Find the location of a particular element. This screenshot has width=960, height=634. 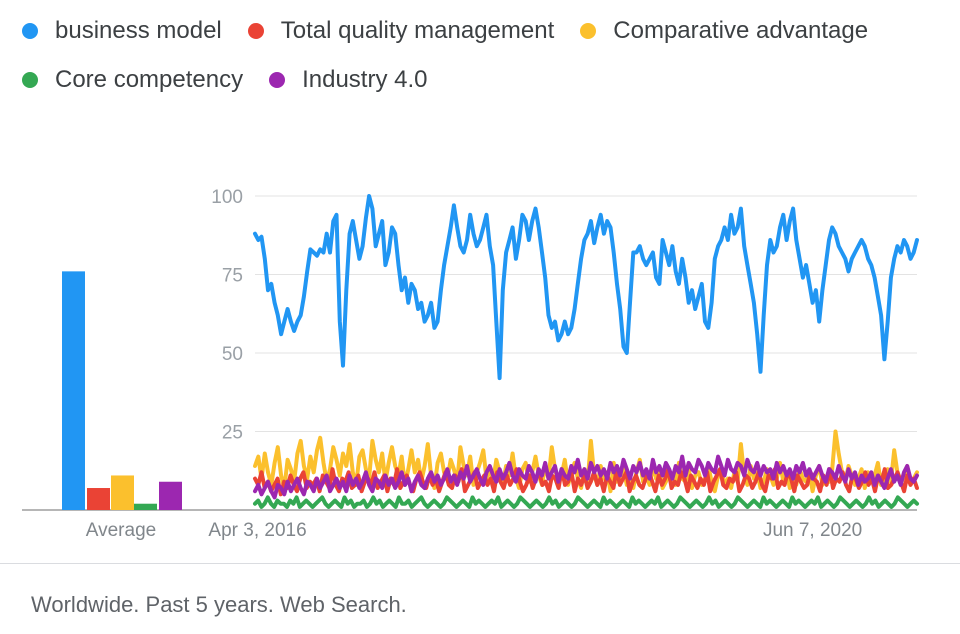

average-bar-comparative-advantage is located at coordinates (122, 492).